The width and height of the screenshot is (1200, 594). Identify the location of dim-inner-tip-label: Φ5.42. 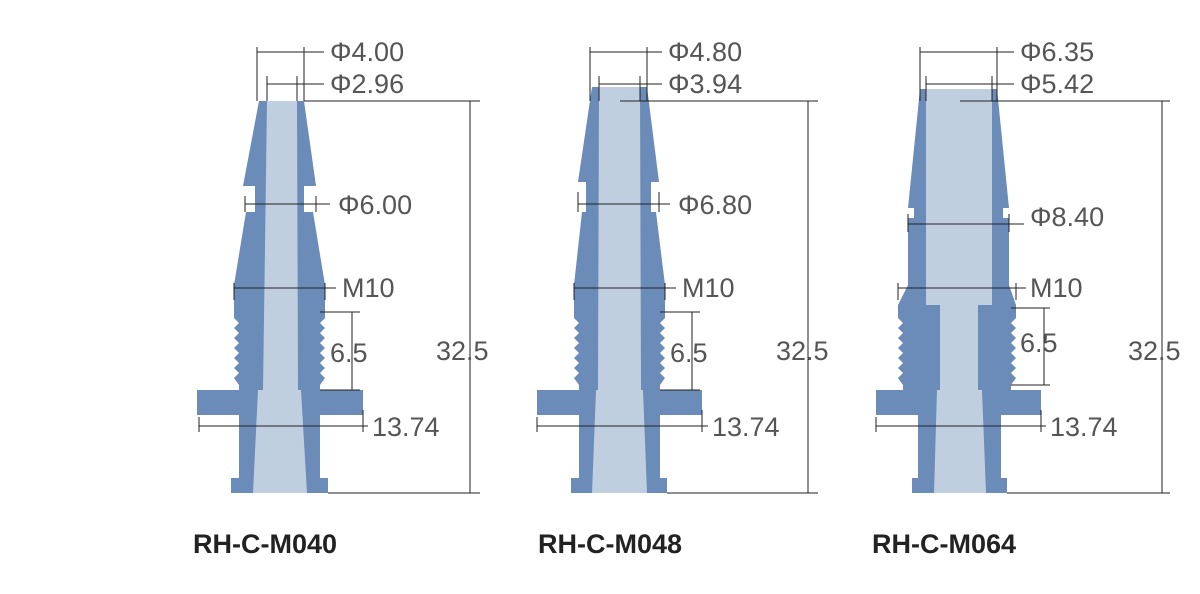
(1057, 84).